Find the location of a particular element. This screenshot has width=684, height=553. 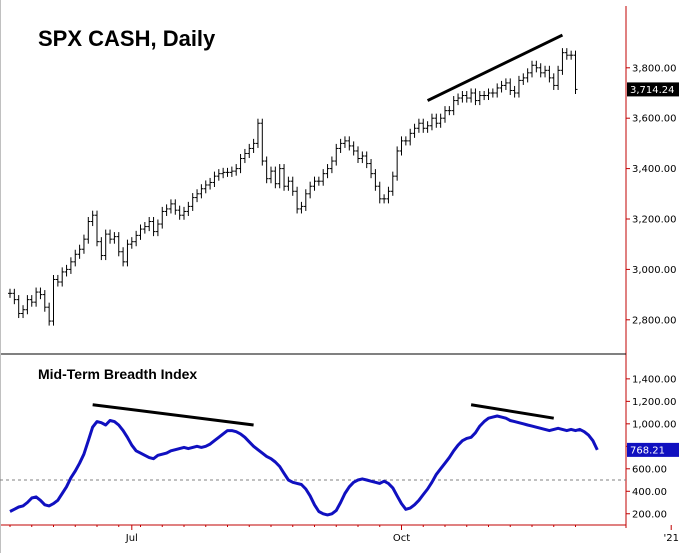

price-y-tick-label: 3,200.00 is located at coordinates (654, 220).